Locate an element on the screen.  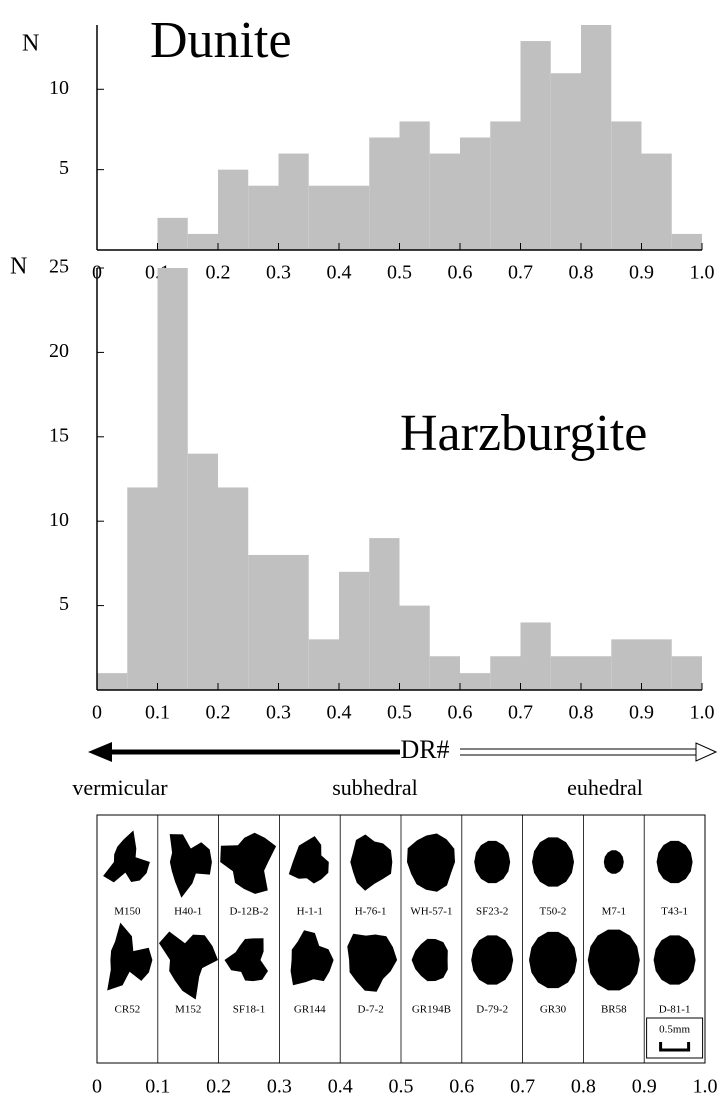
class-label: vermicular is located at coordinates (120, 787).